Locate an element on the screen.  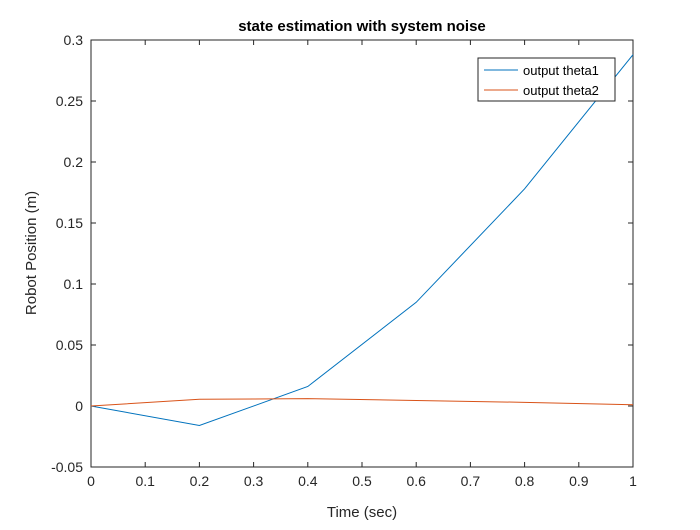
x-tick-label: 0.8 is located at coordinates (525, 481).